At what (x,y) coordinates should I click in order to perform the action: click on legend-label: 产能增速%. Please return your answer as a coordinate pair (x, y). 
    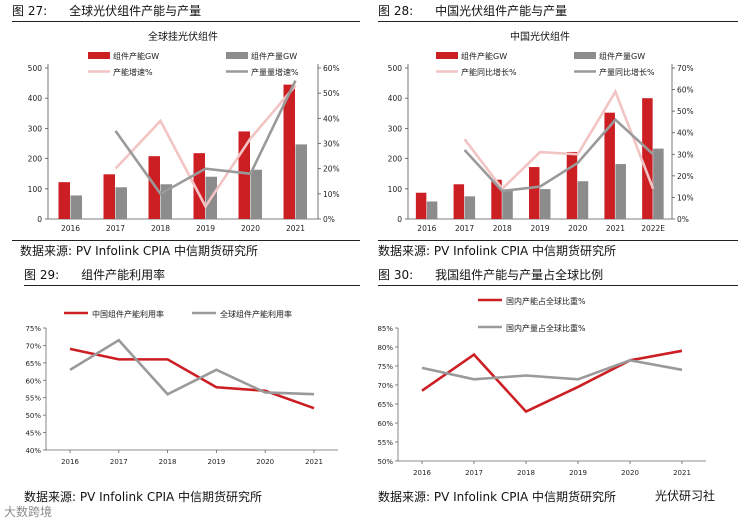
    Looking at the image, I should click on (133, 72).